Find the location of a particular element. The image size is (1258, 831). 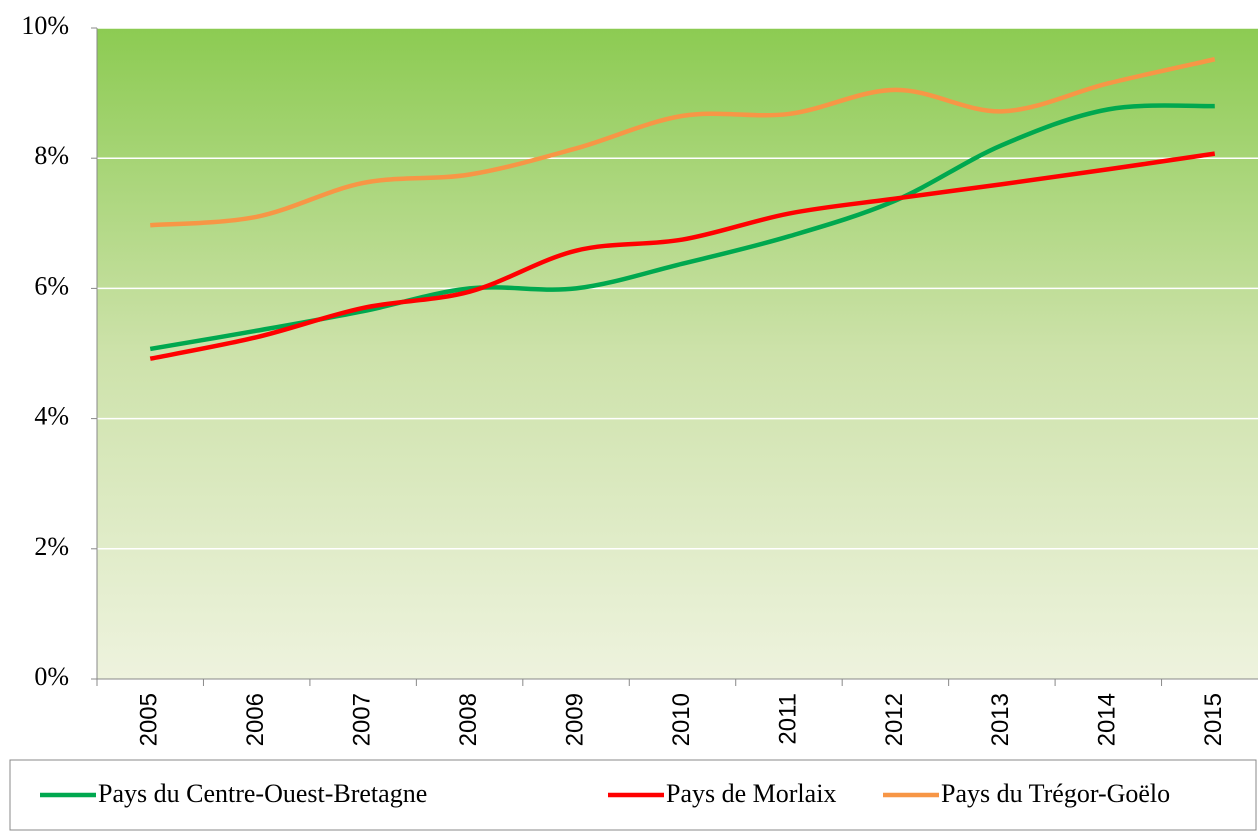

x-tick-label: 2005 is located at coordinates (149, 719).